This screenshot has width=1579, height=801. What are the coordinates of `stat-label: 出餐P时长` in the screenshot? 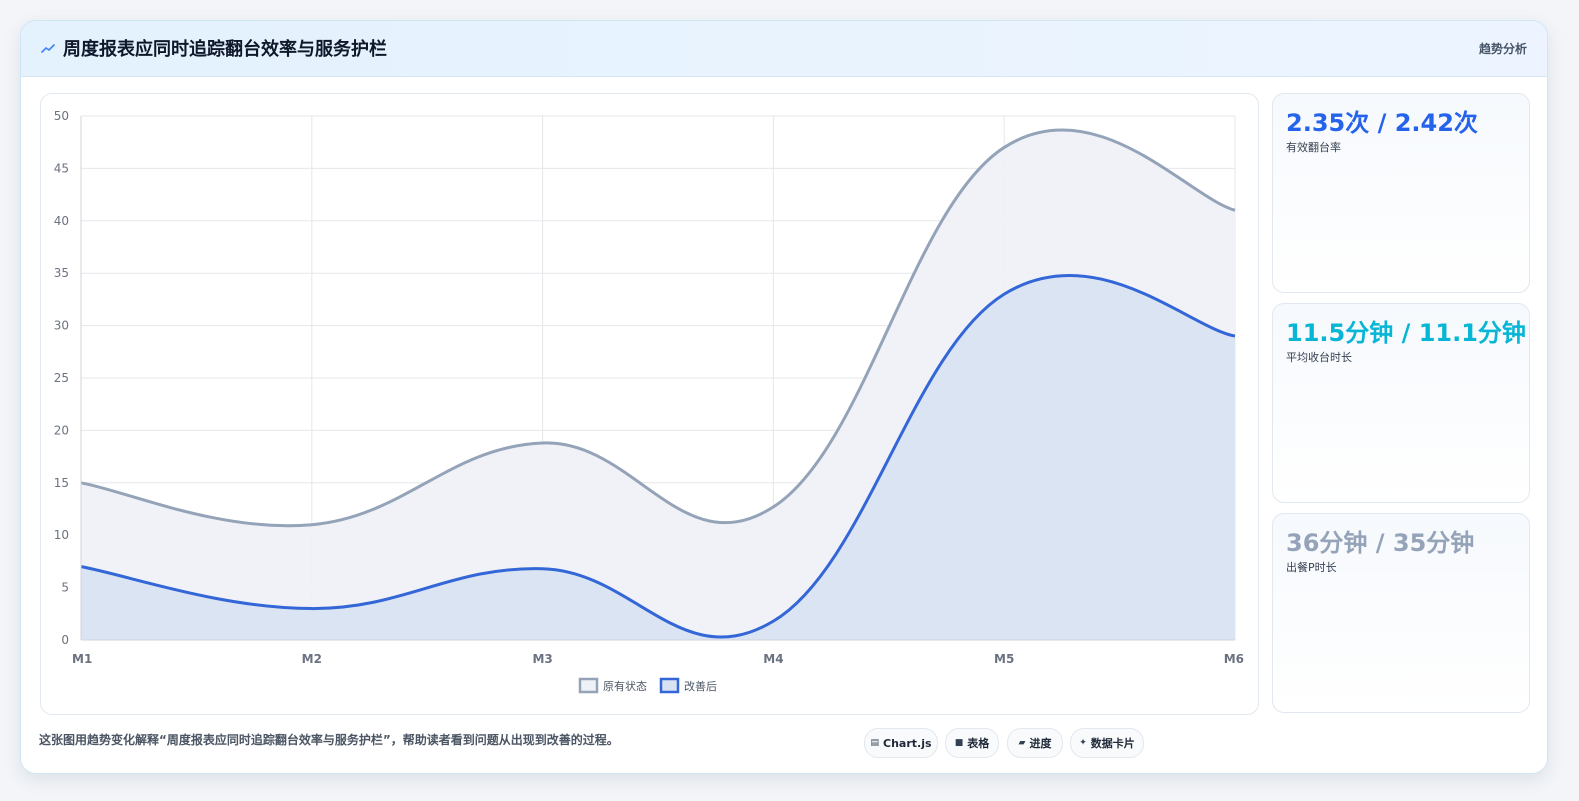 It's located at (1311, 567).